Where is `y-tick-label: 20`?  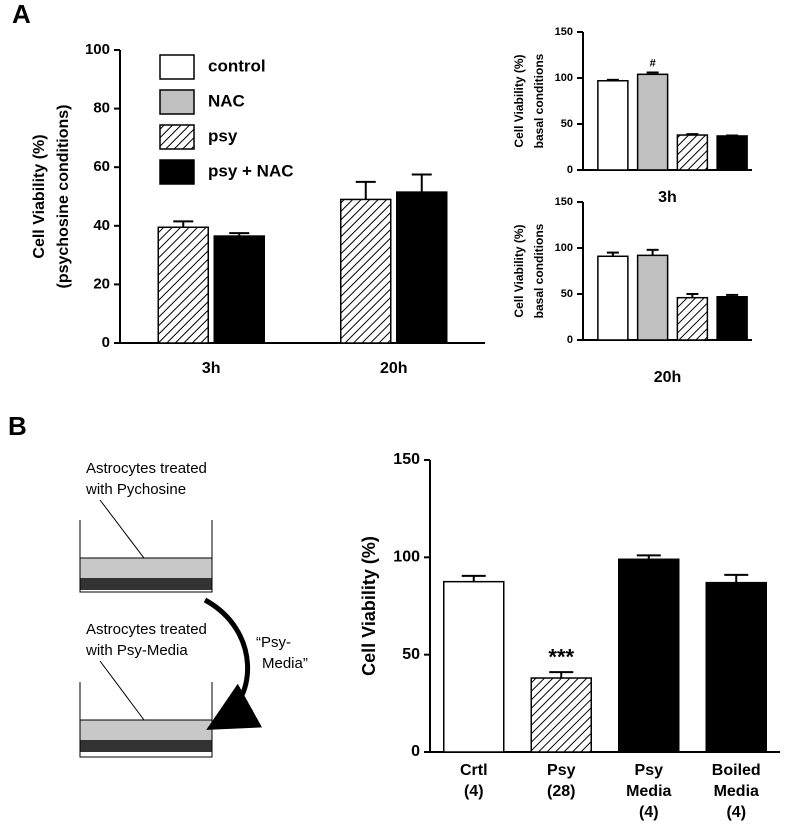
y-tick-label: 20 is located at coordinates (101, 283).